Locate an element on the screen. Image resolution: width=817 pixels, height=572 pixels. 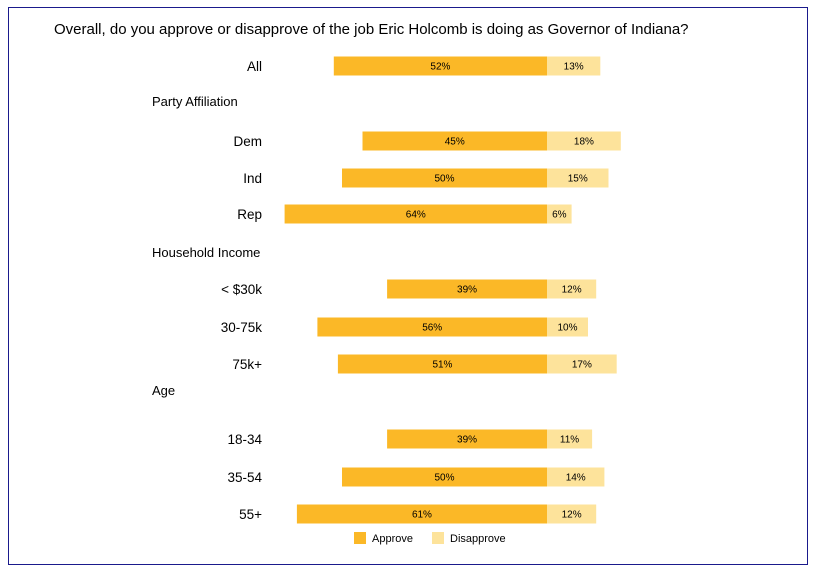
approve-value-label: 52% is located at coordinates (440, 67).